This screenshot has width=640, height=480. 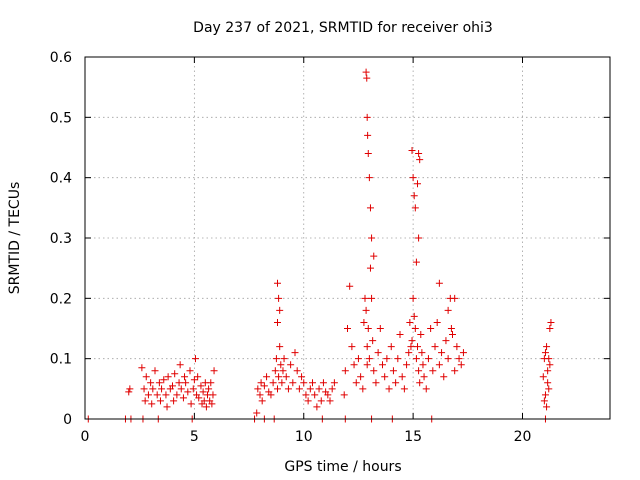 I want to click on x-axis-label: GPS time / hours, so click(x=342, y=467).